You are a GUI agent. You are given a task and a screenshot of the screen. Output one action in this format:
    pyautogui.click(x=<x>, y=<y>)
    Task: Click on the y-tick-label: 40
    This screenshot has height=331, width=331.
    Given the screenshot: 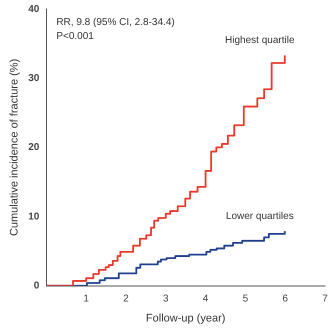 What is the action you would take?
    pyautogui.click(x=34, y=9)
    